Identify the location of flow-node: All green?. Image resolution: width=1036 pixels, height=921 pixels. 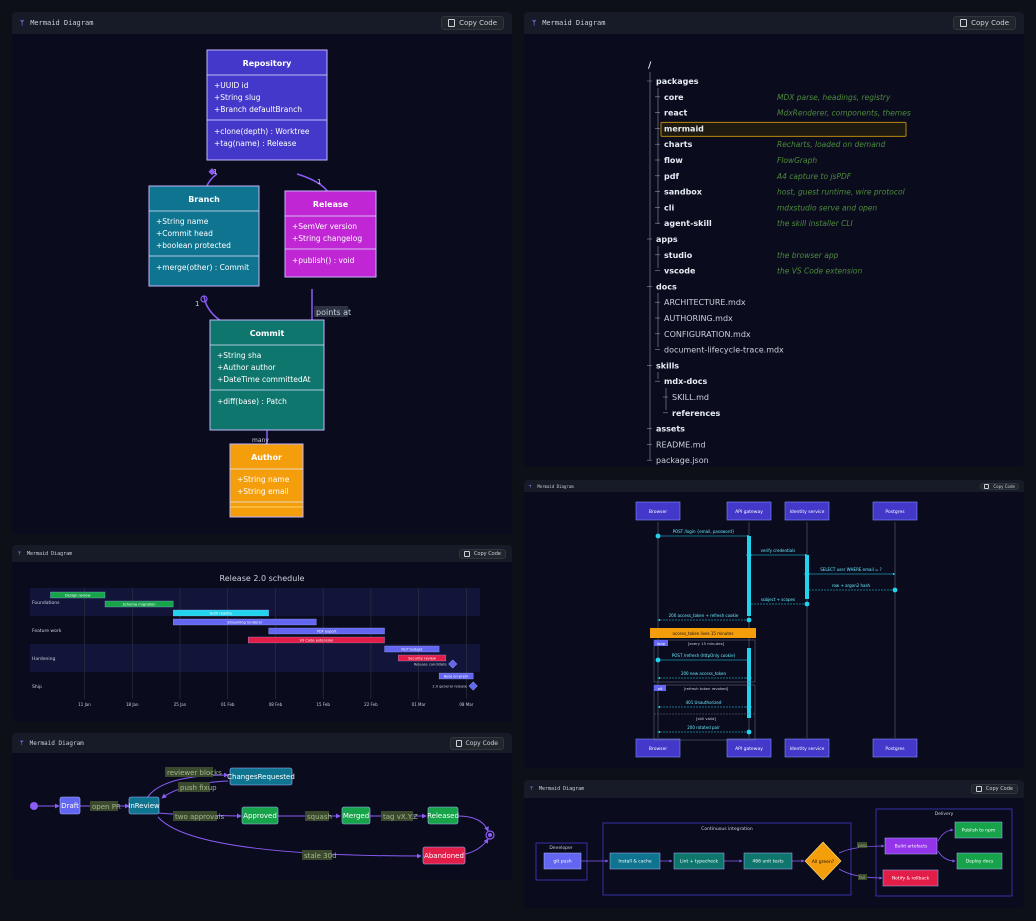
(823, 861).